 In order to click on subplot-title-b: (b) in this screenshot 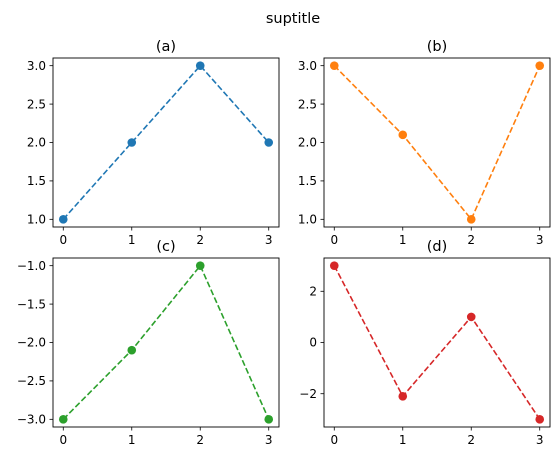, I will do `click(437, 47)`.